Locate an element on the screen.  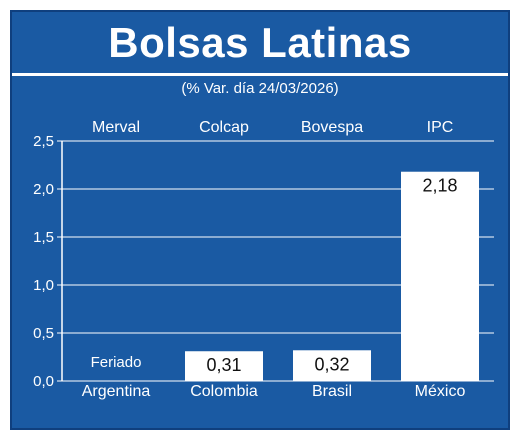
category-label: México is located at coordinates (440, 391).